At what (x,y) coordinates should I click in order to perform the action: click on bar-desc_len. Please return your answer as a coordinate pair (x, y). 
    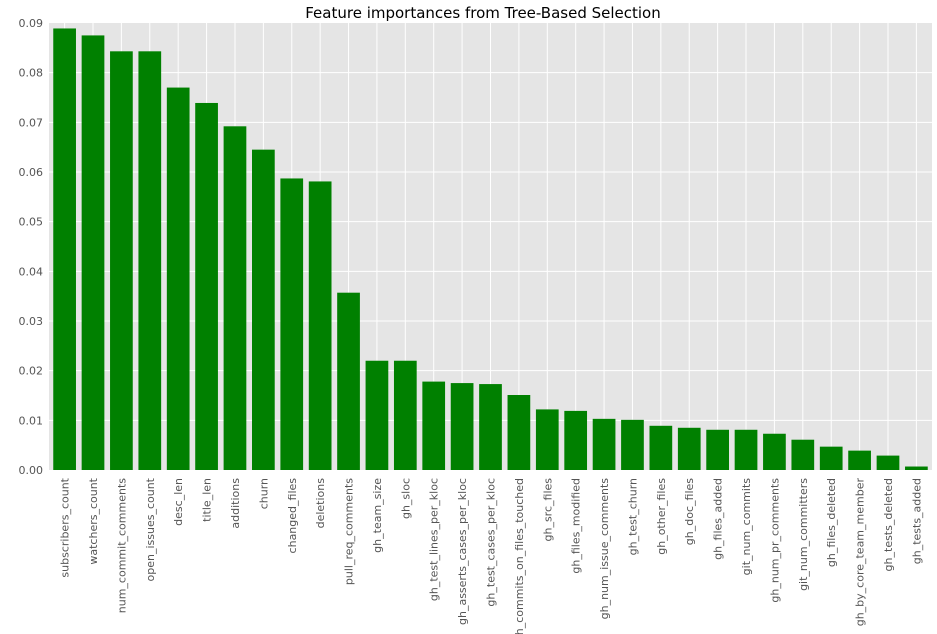
    Looking at the image, I should click on (178, 279).